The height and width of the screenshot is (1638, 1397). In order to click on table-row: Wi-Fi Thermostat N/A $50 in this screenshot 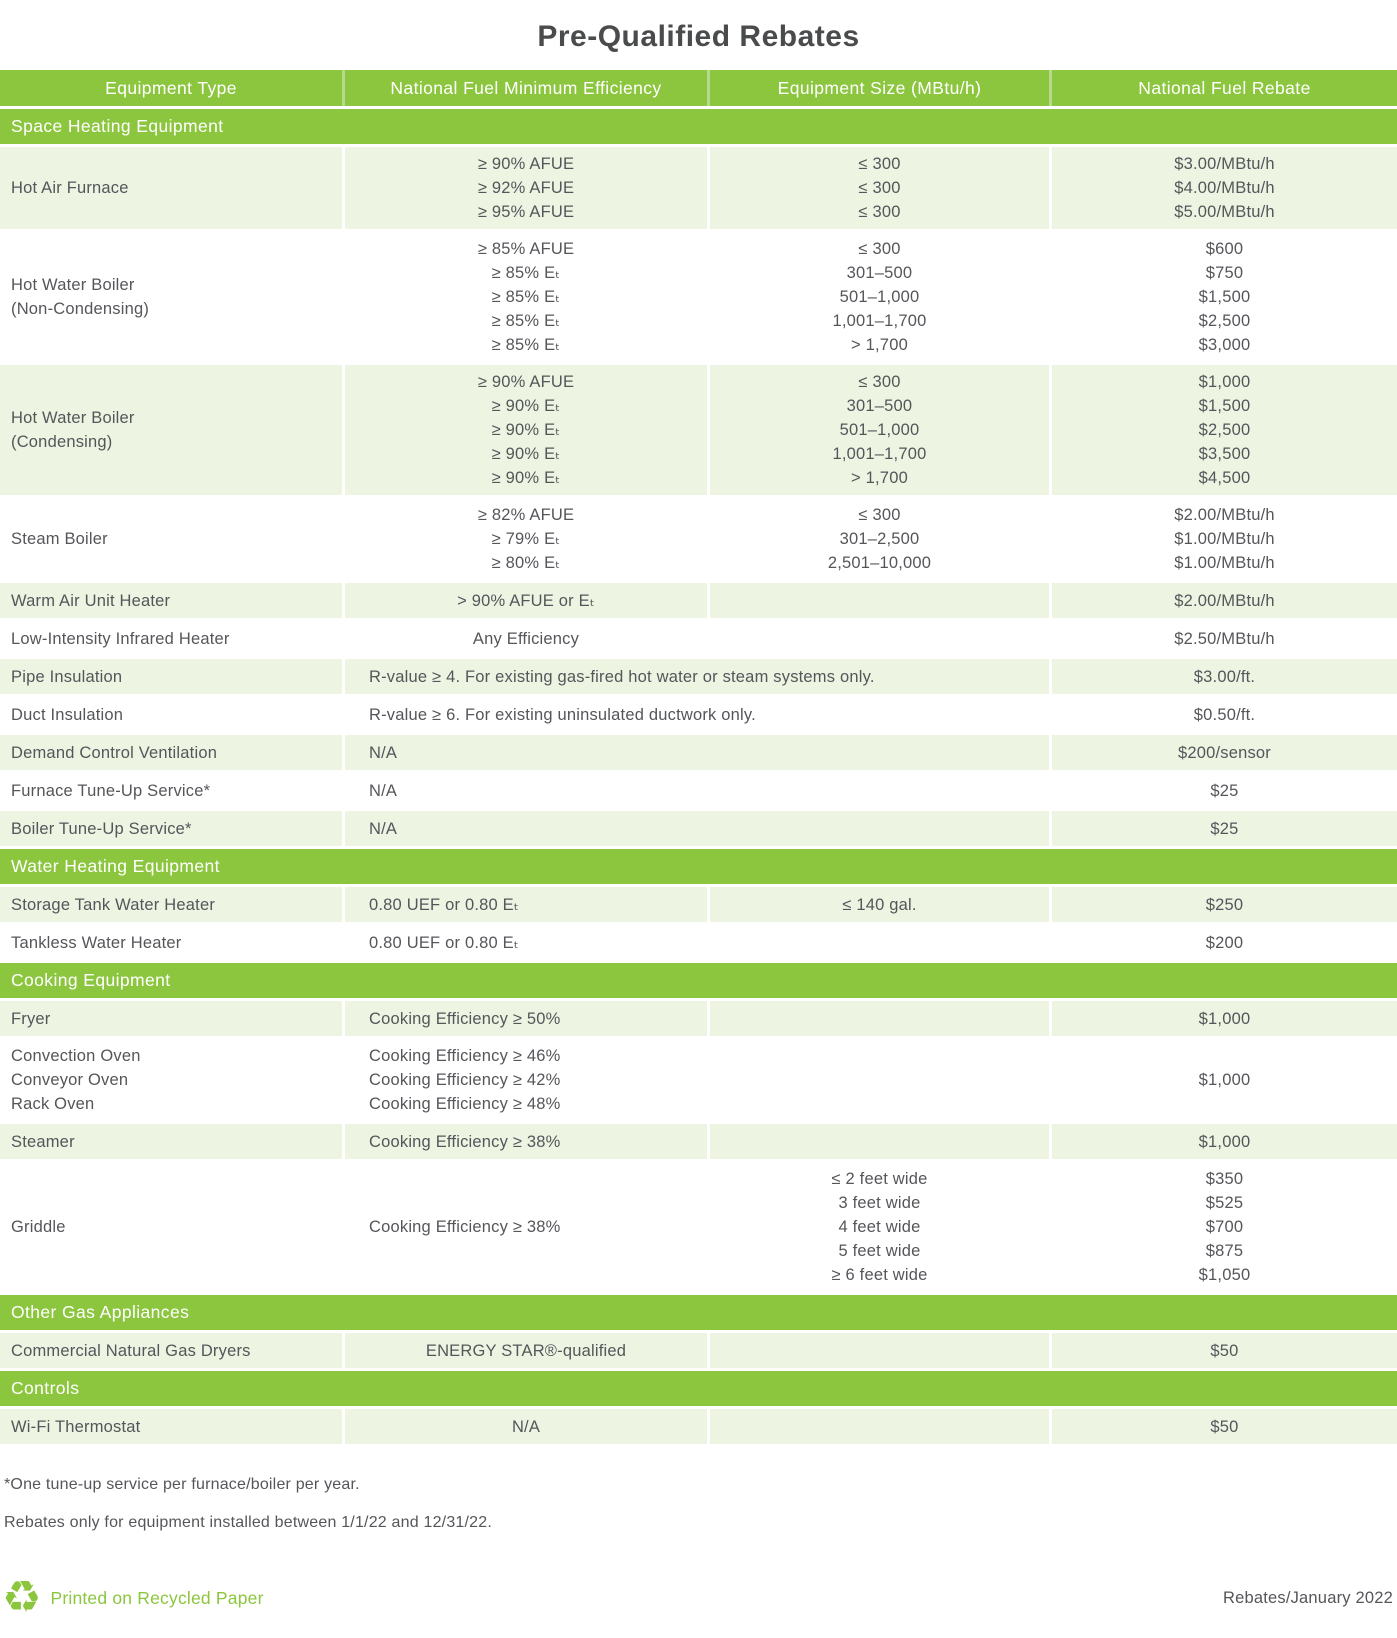, I will do `click(698, 1426)`.